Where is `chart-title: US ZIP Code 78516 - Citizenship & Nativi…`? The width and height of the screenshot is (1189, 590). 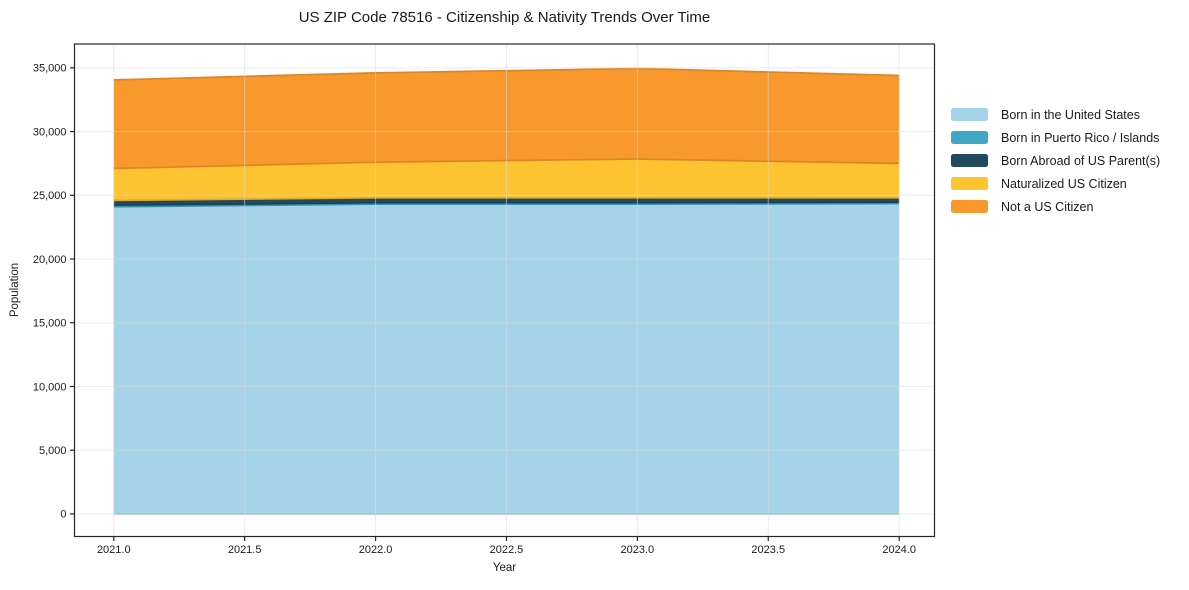
chart-title: US ZIP Code 78516 - Citizenship & Nativi… is located at coordinates (504, 17).